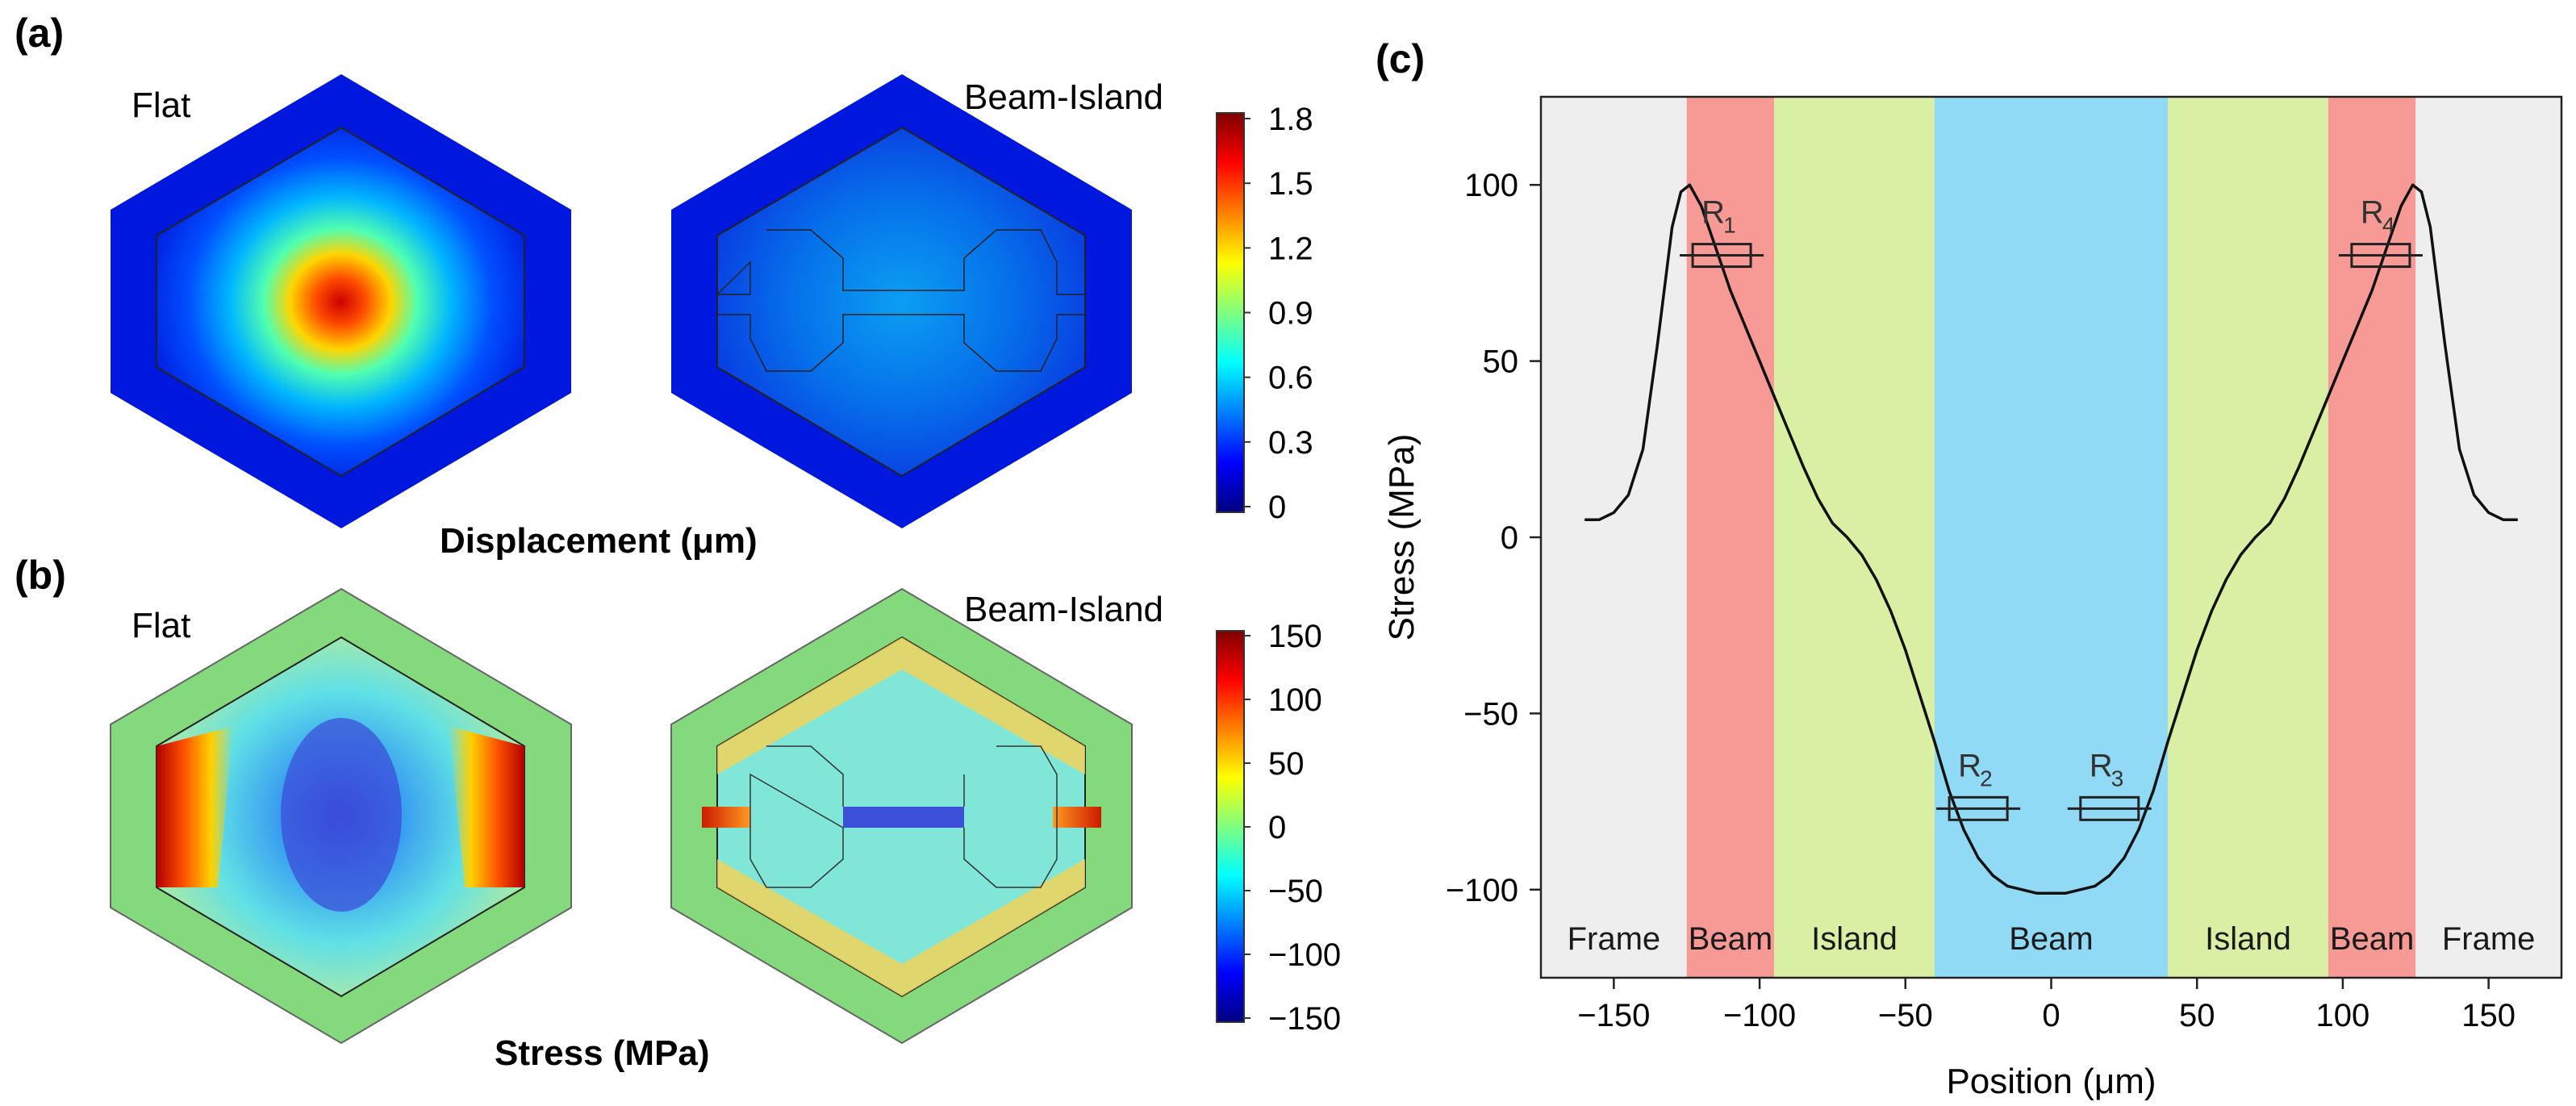 The width and height of the screenshot is (2576, 1106). Describe the element at coordinates (1290, 248) in the screenshot. I see `displacement-colorbar-tick-label: 1.2` at that location.